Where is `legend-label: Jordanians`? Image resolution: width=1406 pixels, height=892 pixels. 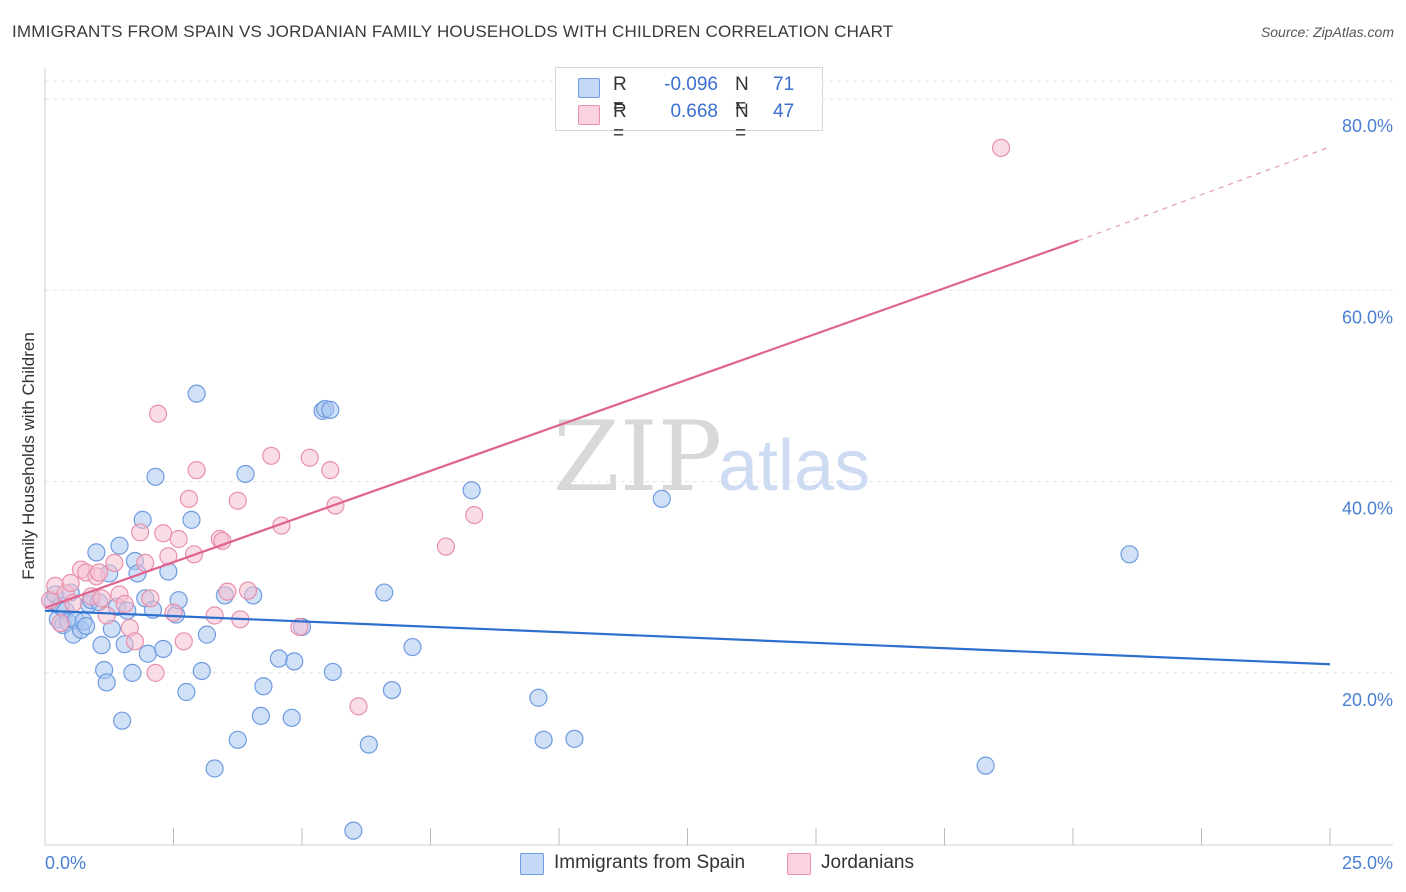 legend-label: Jordanians is located at coordinates (867, 862).